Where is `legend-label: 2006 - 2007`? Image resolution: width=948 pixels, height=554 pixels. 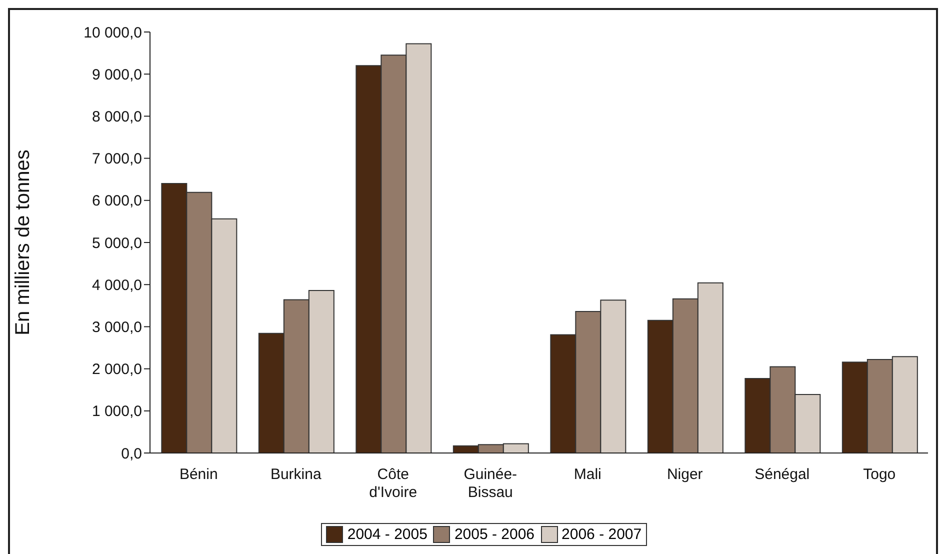
legend-label: 2006 - 2007 is located at coordinates (601, 534).